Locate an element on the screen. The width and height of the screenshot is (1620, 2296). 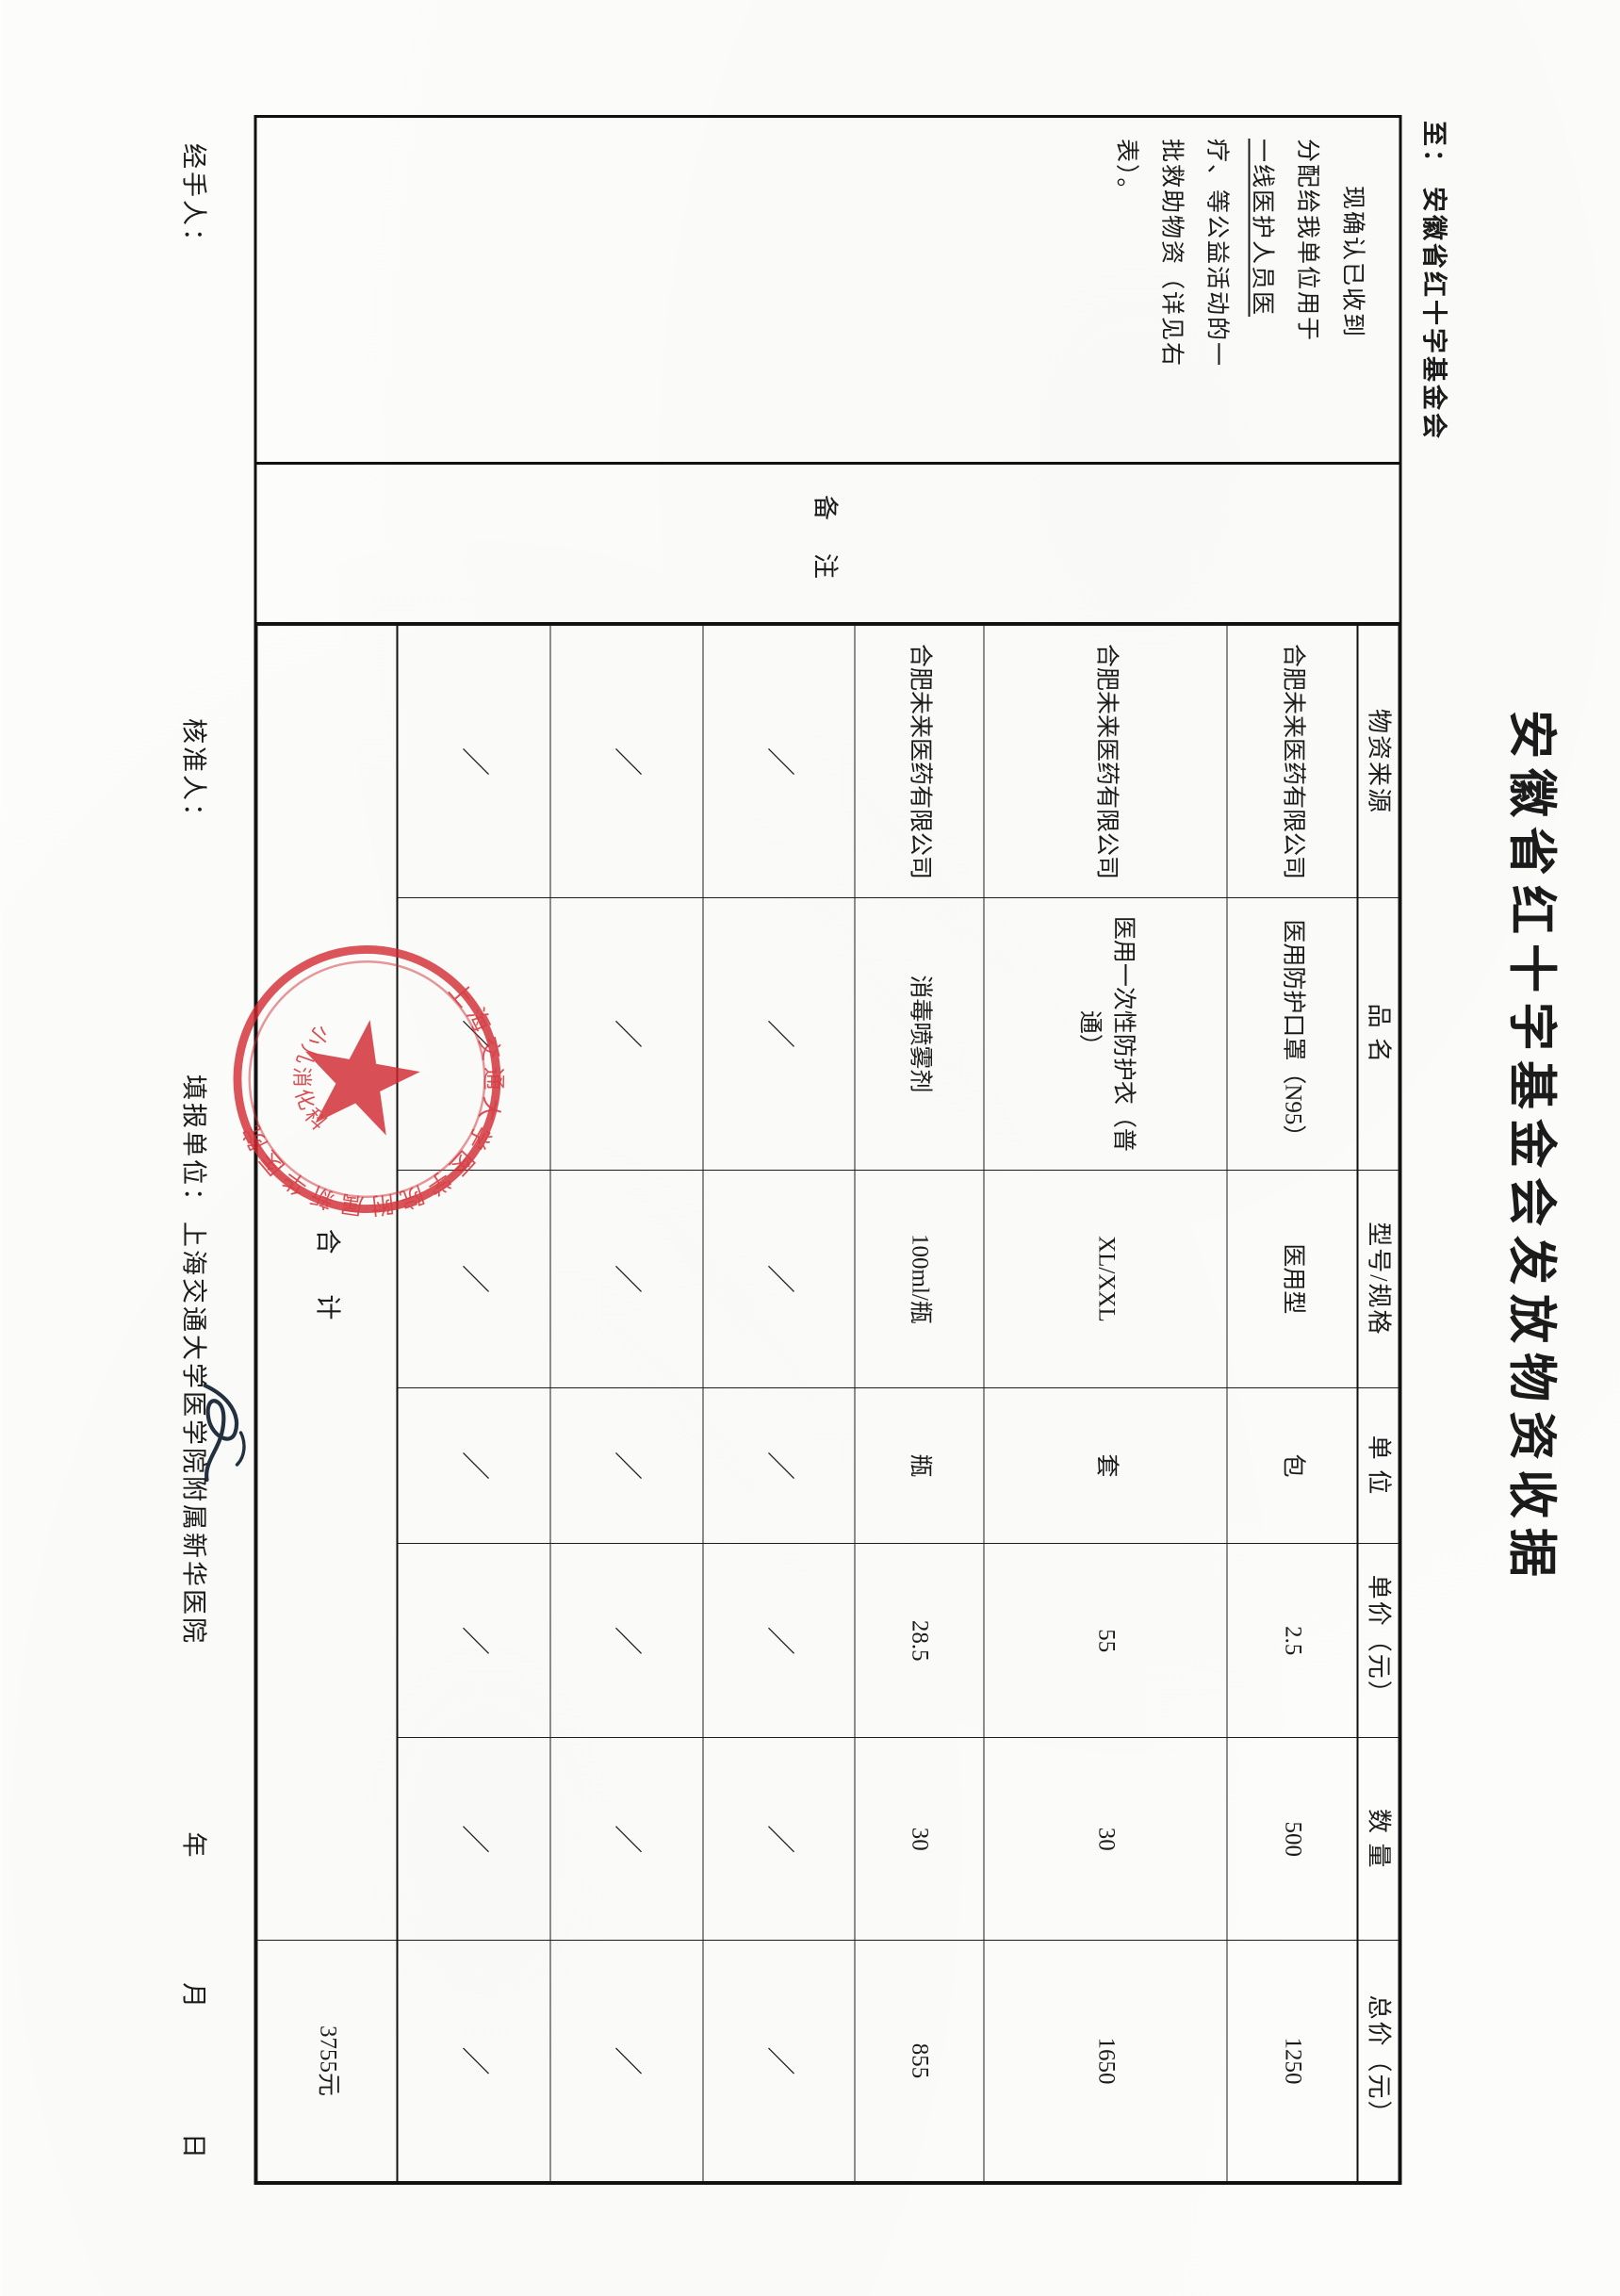
column-header-name: 品 名 is located at coordinates (1378, 1034).